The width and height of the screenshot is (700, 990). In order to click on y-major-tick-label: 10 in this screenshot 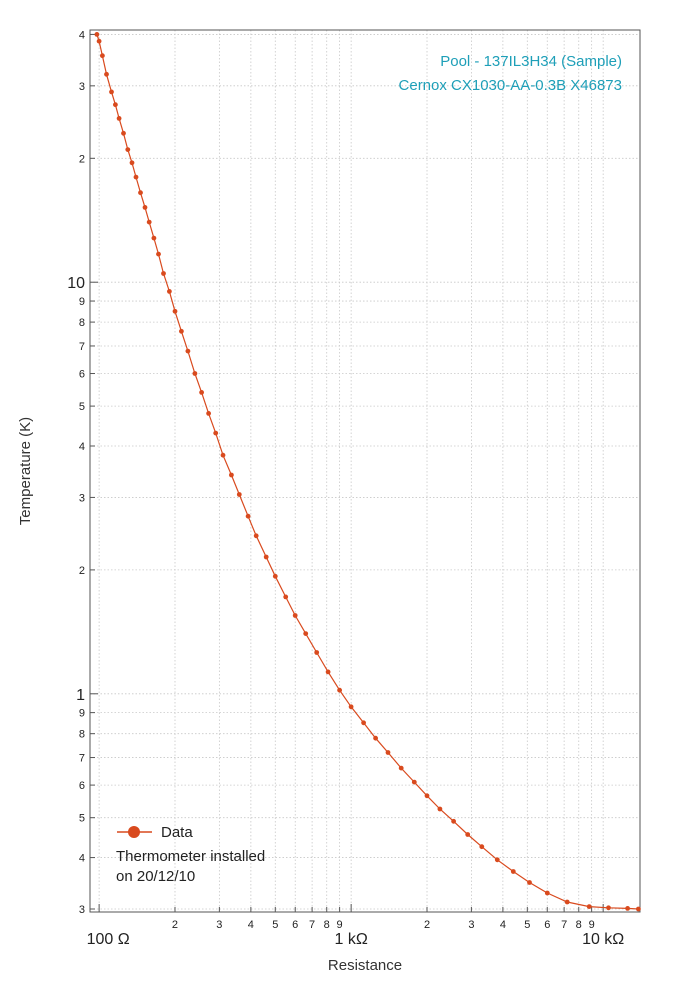, I will do `click(76, 283)`.